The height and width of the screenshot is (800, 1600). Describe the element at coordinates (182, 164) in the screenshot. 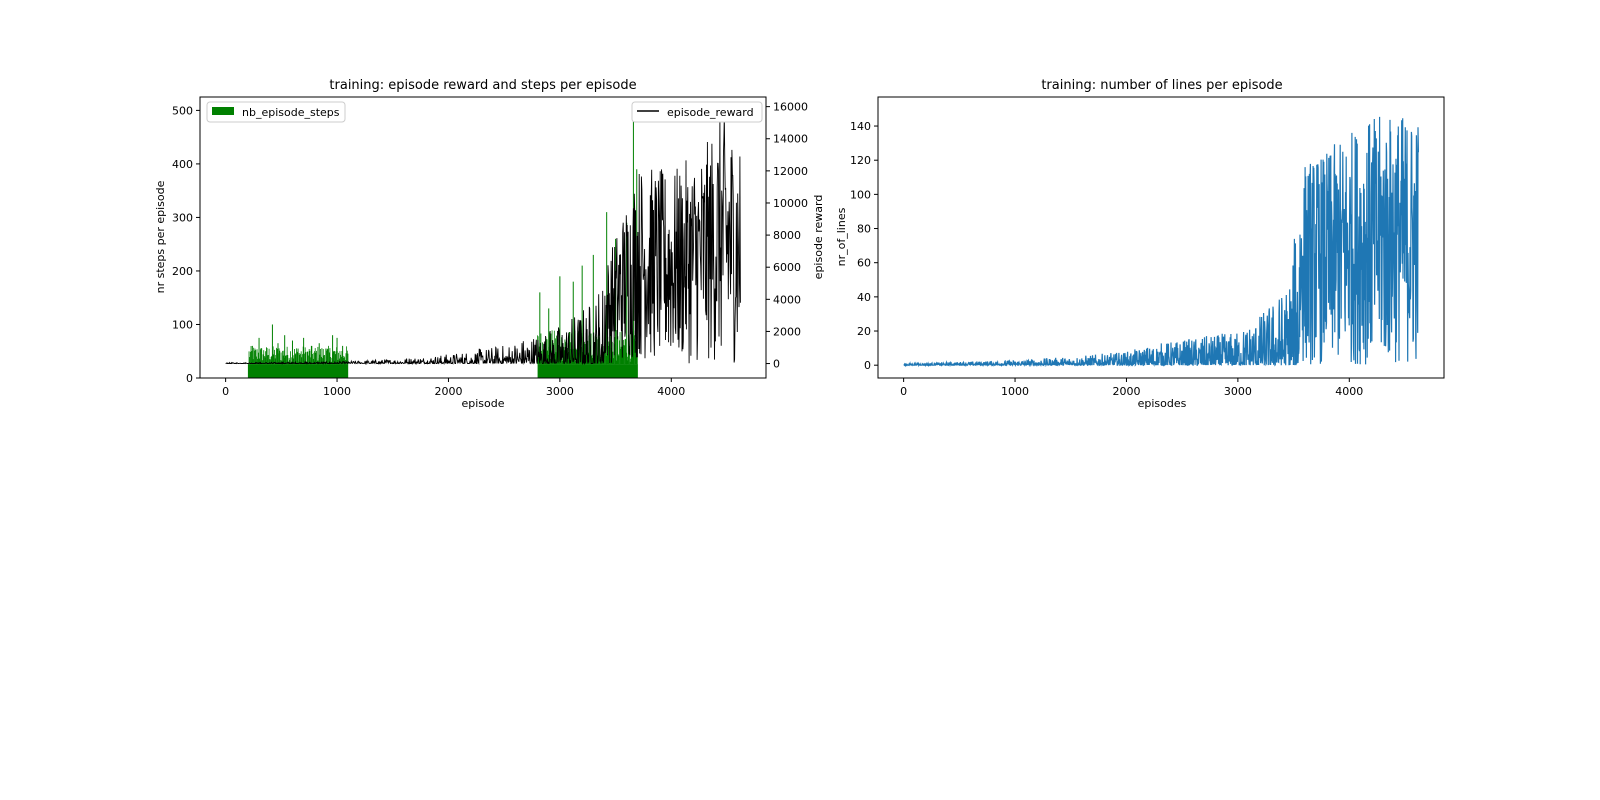

I see `y-tick-label: 400` at that location.